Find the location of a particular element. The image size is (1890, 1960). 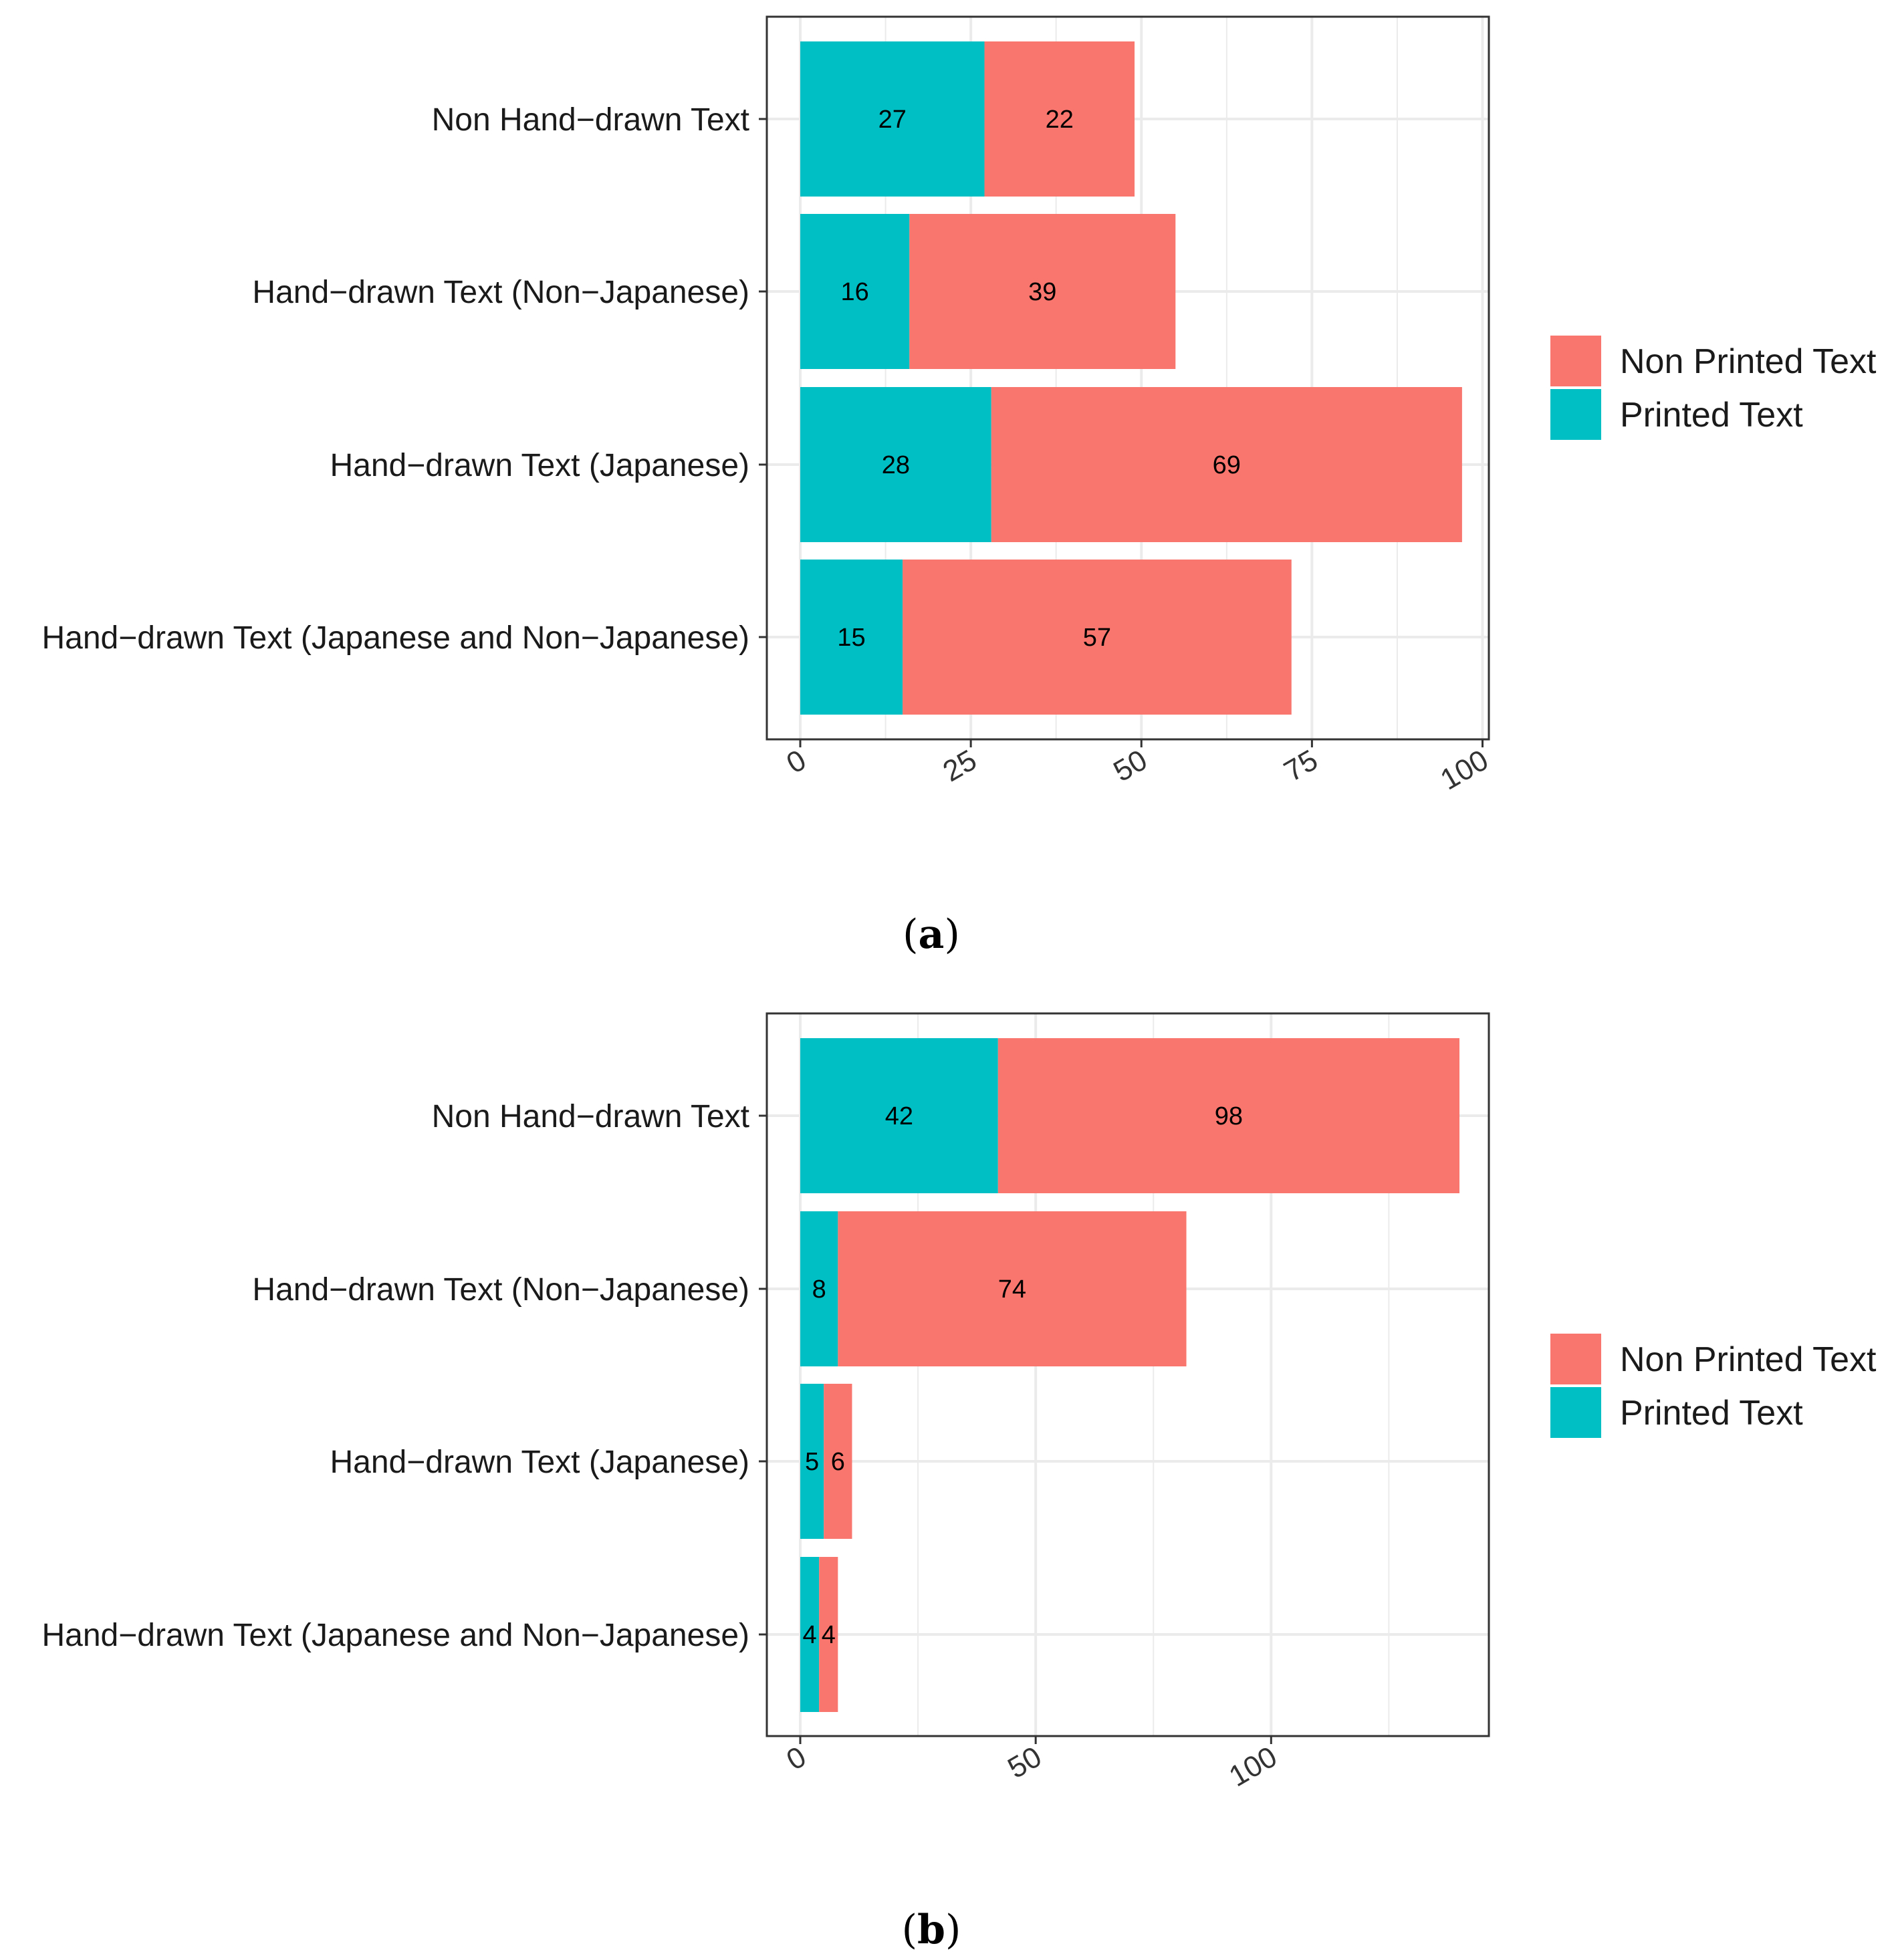

legend-b: Non Printed Text Printed Text is located at coordinates (1713, 1386).